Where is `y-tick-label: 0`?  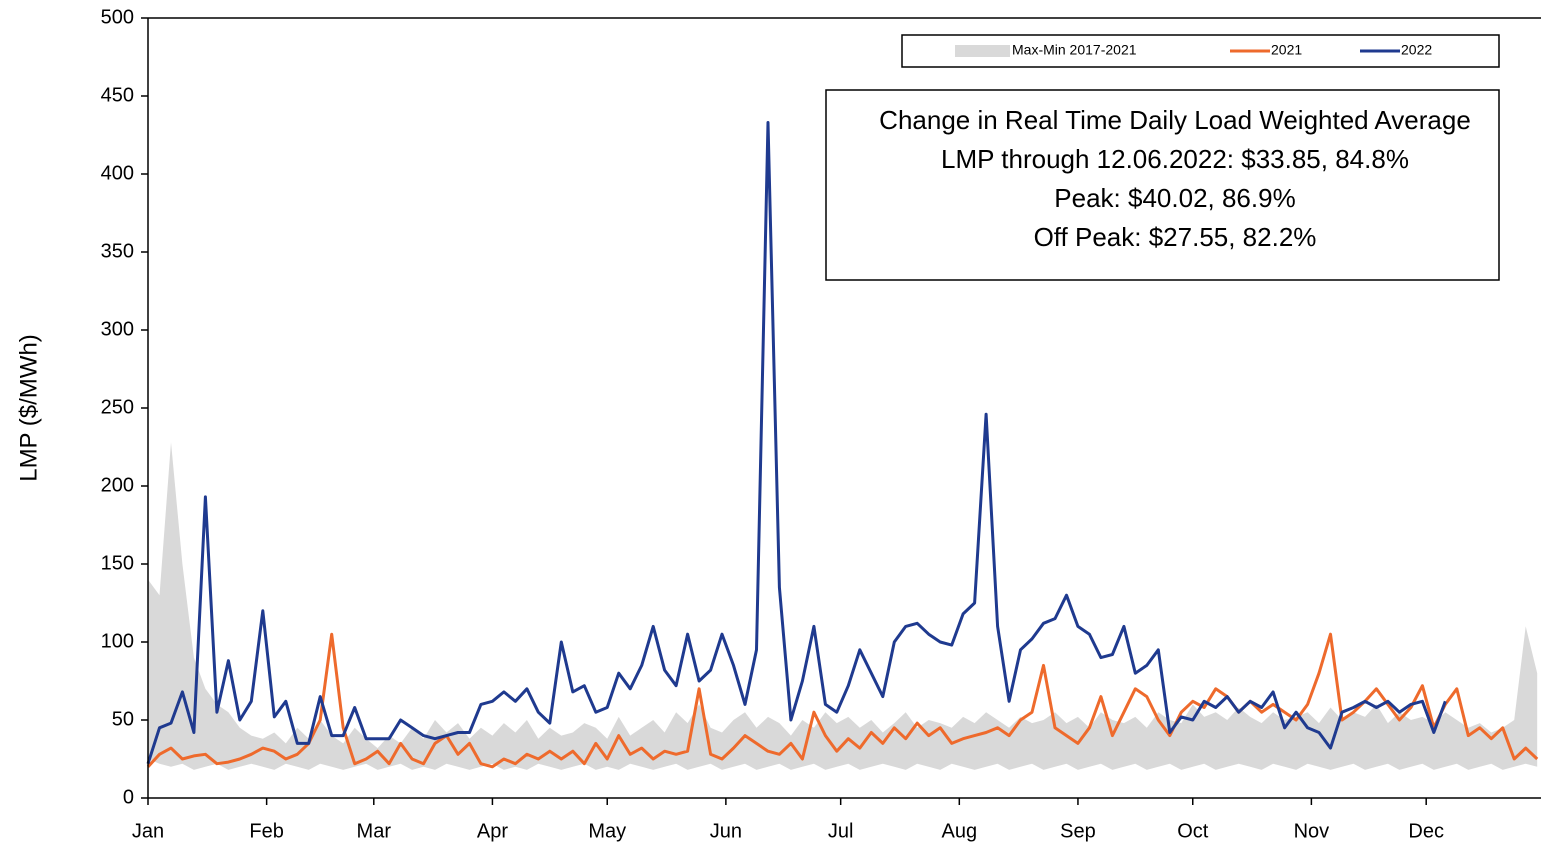
y-tick-label: 0 is located at coordinates (128, 797).